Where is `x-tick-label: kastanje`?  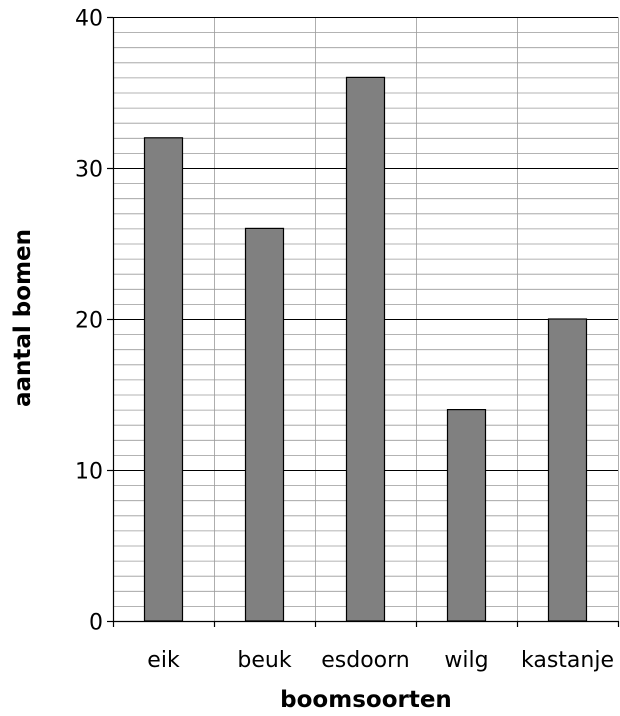 x-tick-label: kastanje is located at coordinates (567, 660).